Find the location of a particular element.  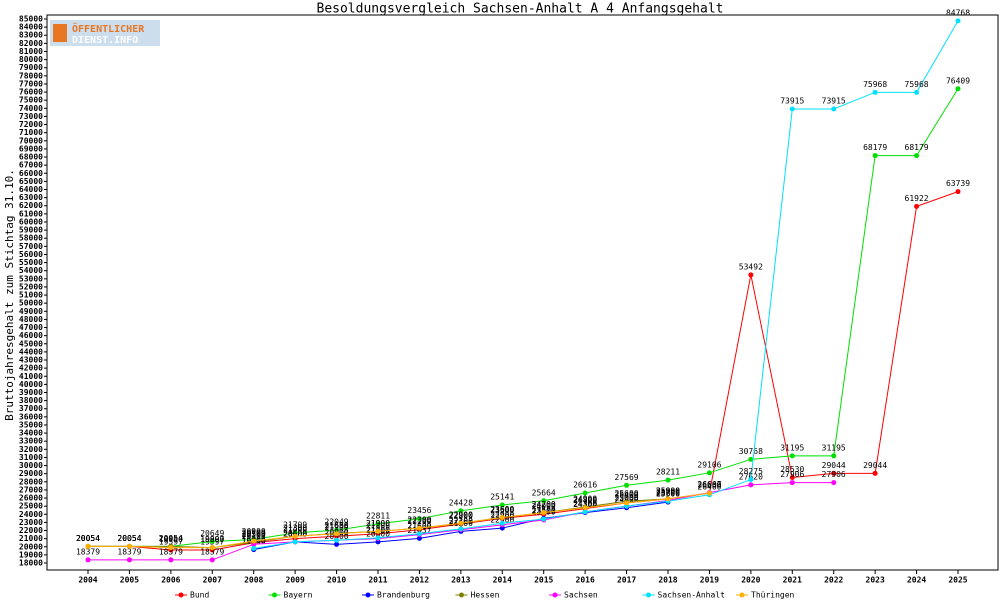

legend-label: Bayern is located at coordinates (298, 595).